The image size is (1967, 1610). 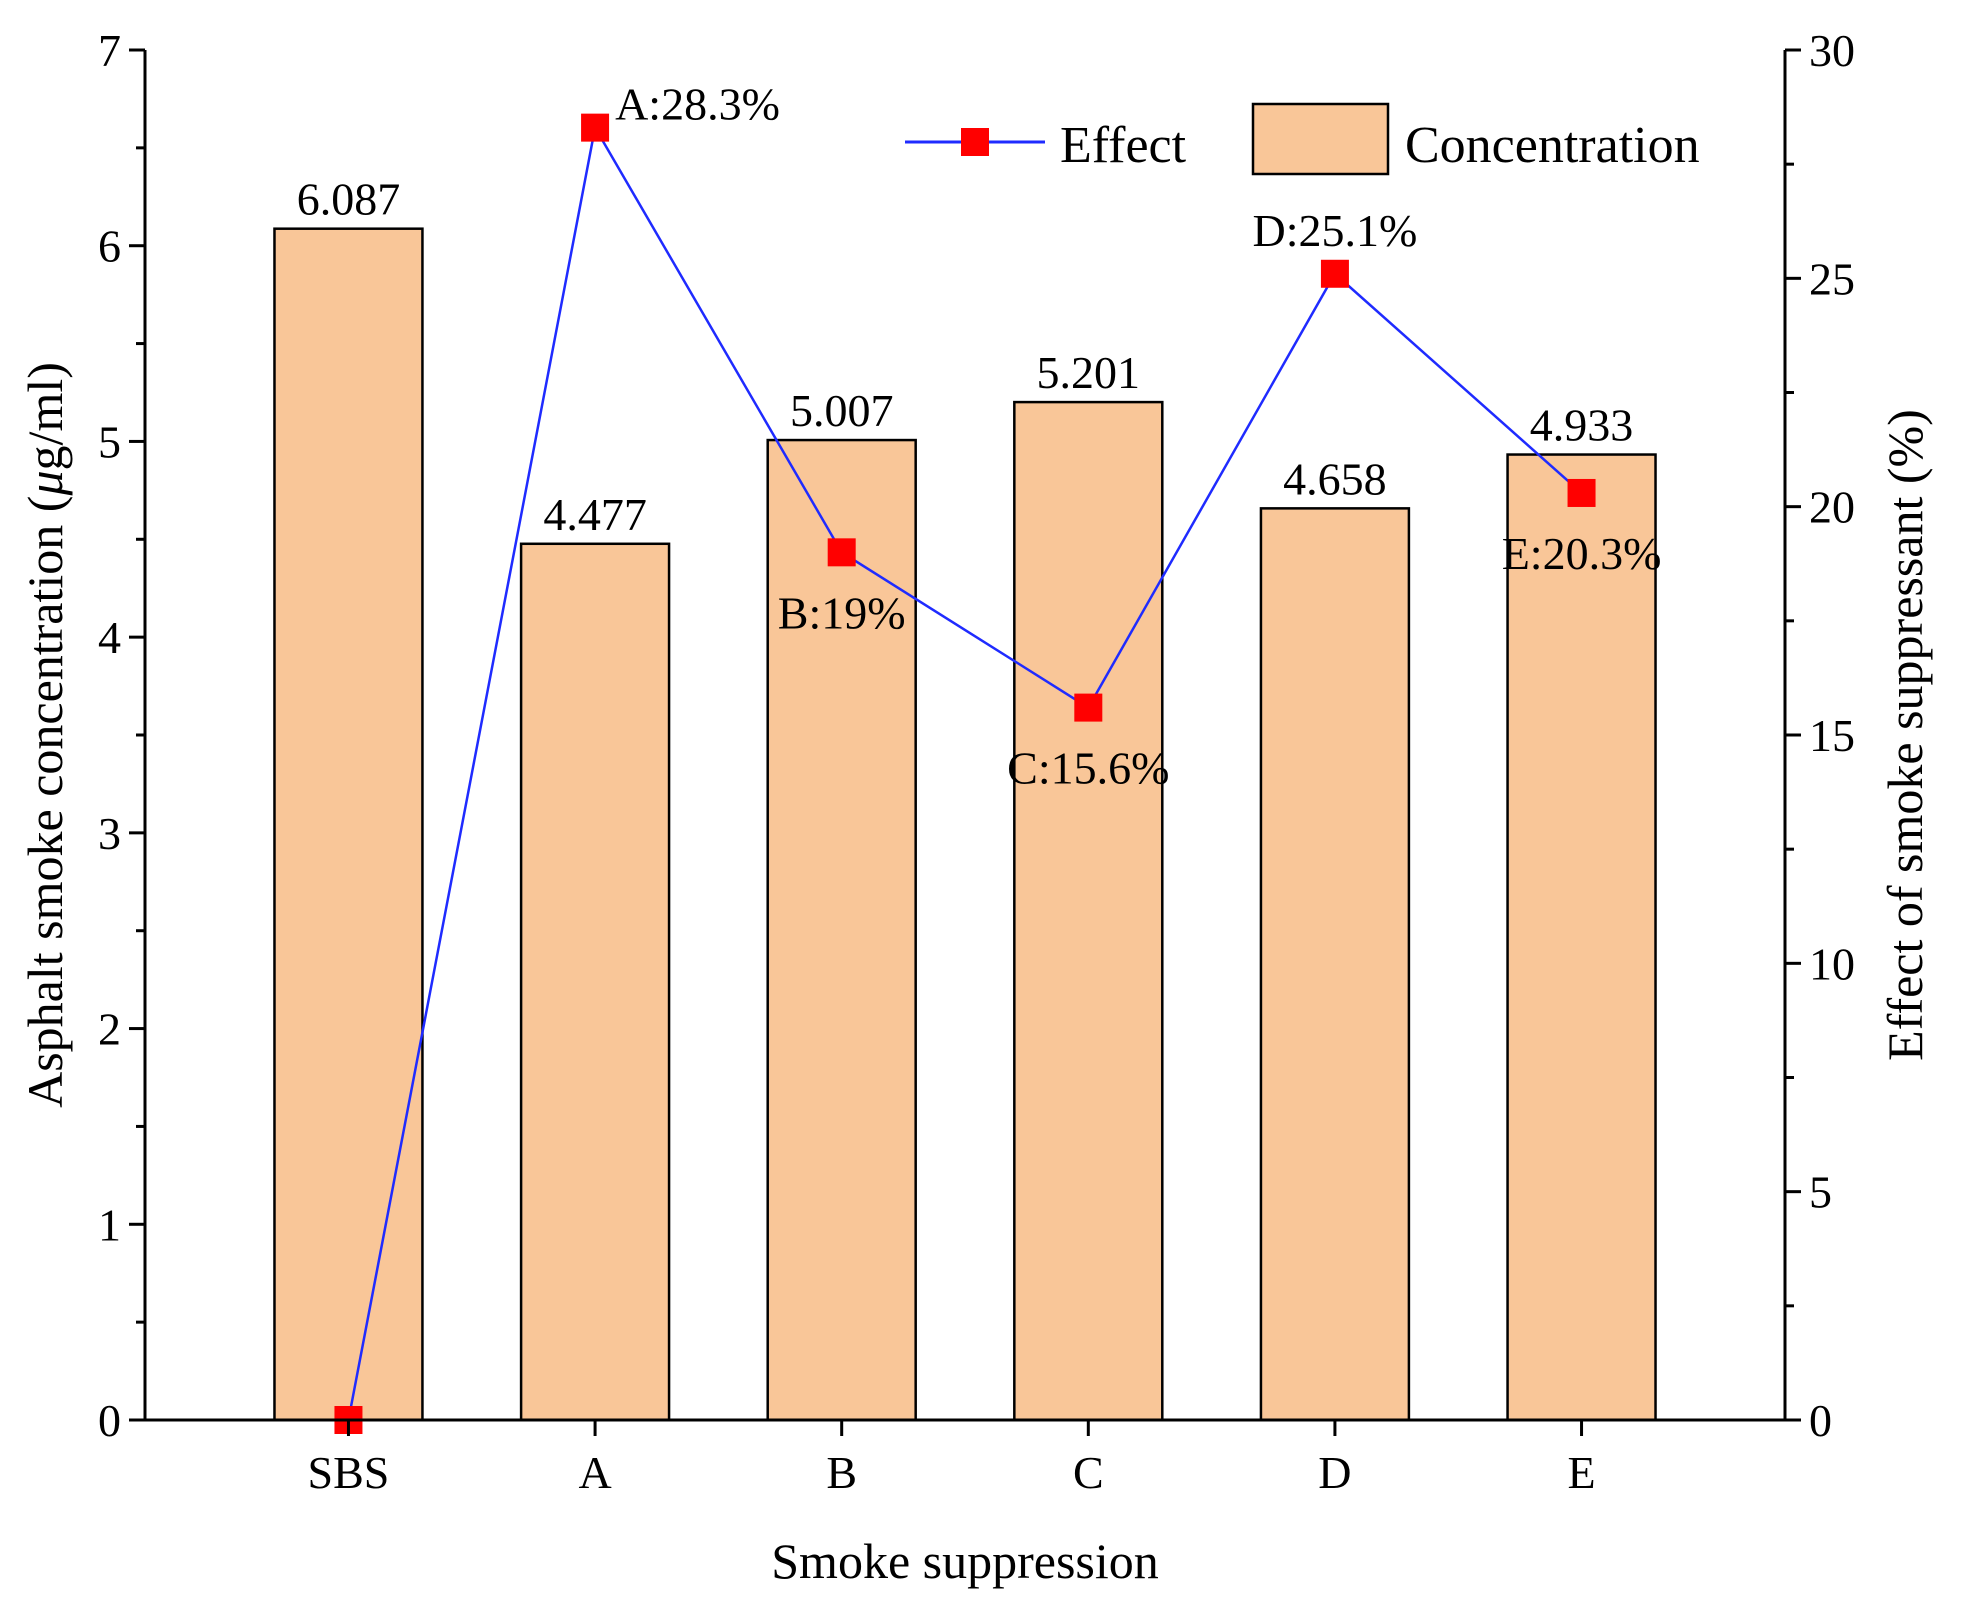 What do you see at coordinates (1123, 145) in the screenshot?
I see `legend-effect-label: Effect` at bounding box center [1123, 145].